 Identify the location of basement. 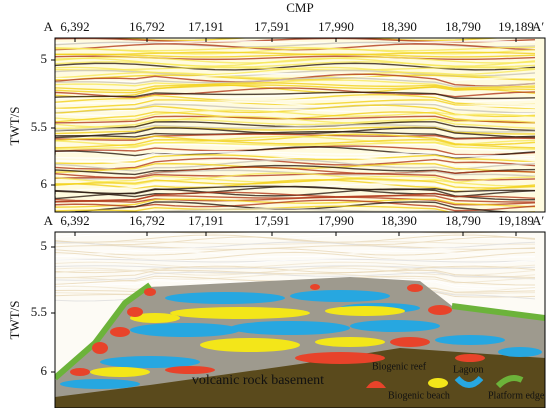
(300, 378).